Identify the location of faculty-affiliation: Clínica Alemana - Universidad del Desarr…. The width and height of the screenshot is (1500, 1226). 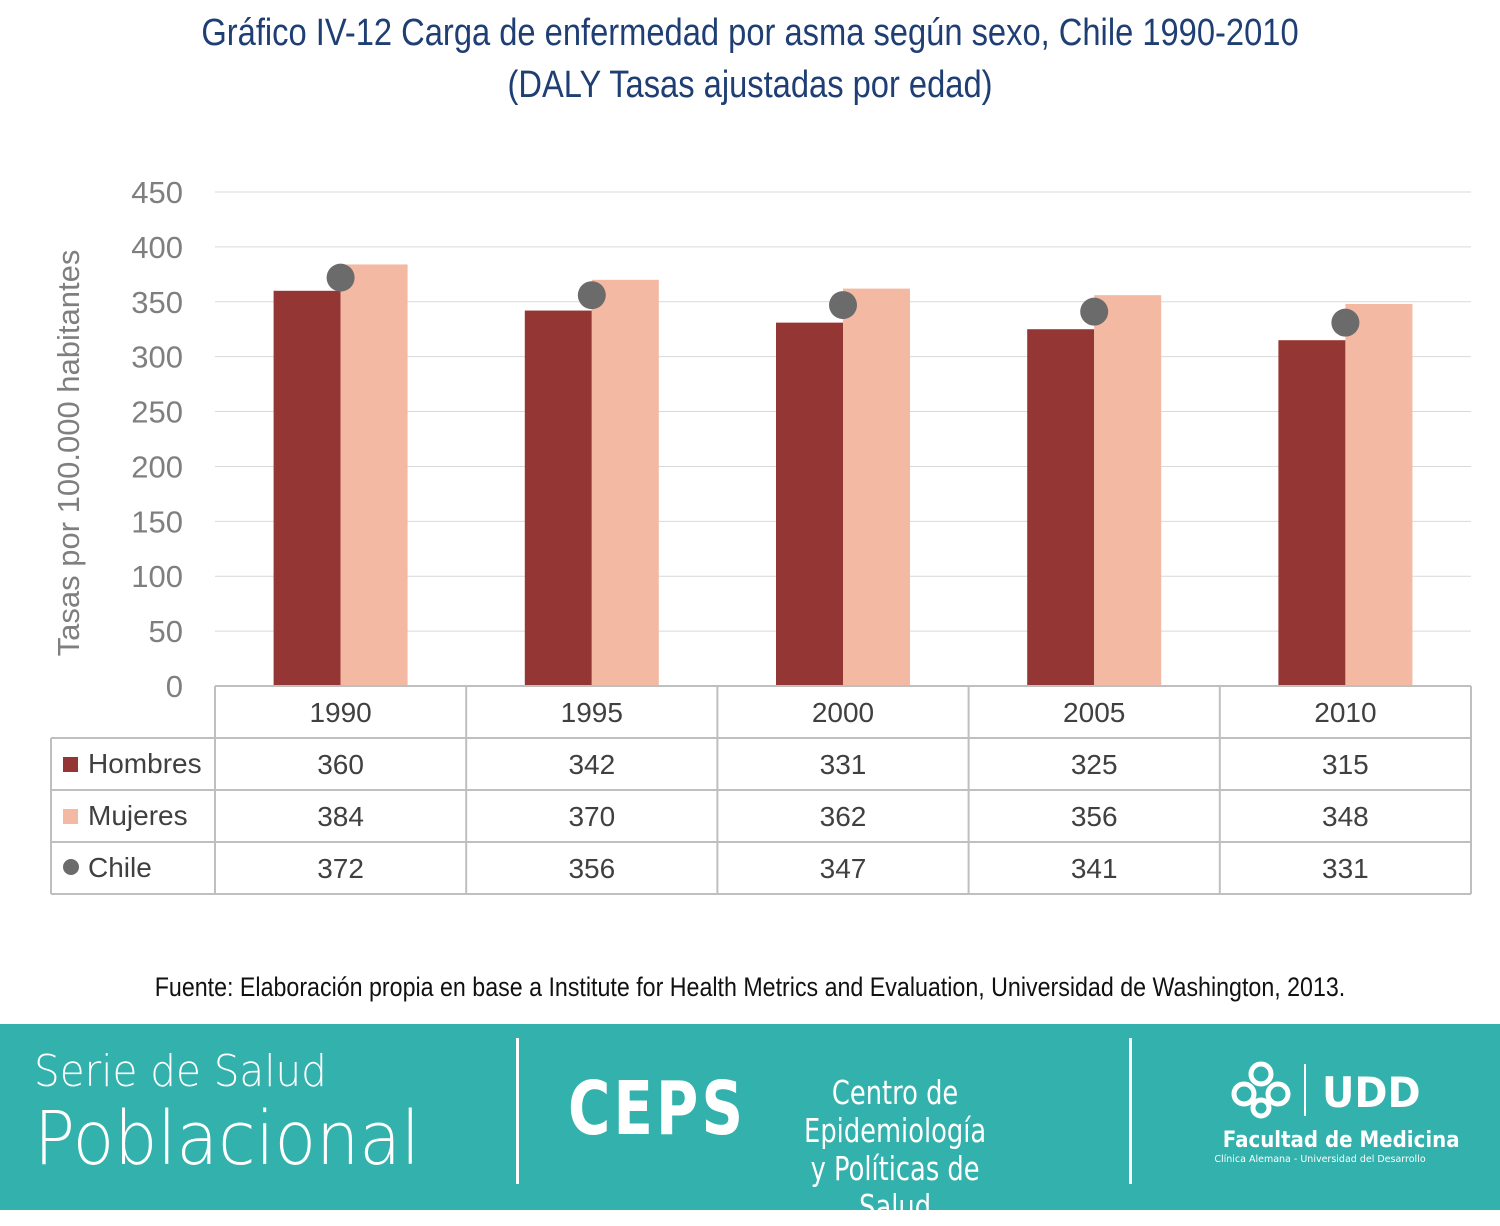
(1320, 1159).